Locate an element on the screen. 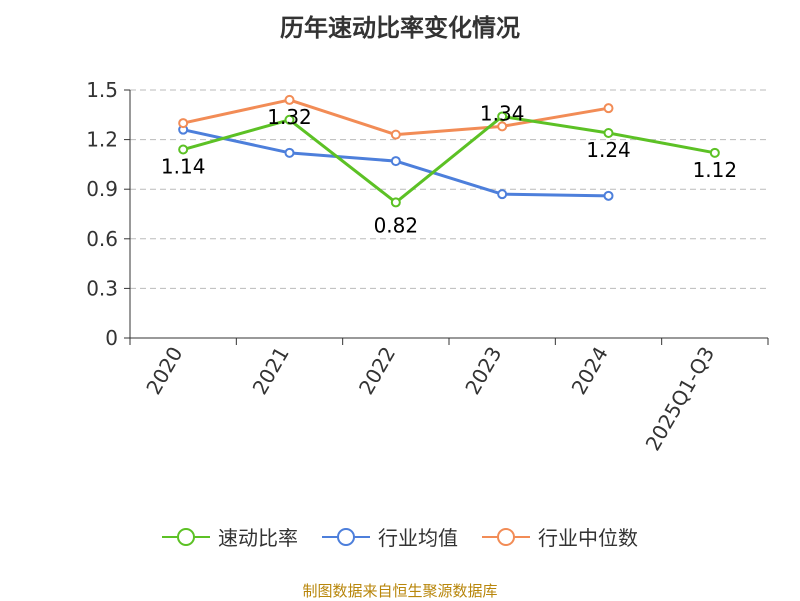 This screenshot has height=601, width=800. legend-item-series-3: 行业中位数 is located at coordinates (560, 536).